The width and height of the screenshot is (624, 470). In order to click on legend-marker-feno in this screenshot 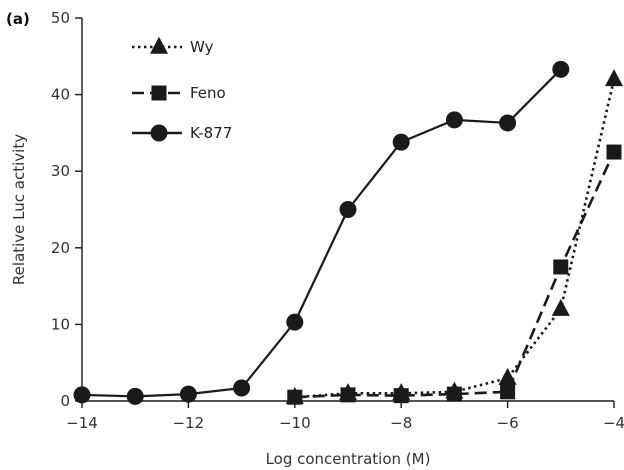, I will do `click(159, 93)`.